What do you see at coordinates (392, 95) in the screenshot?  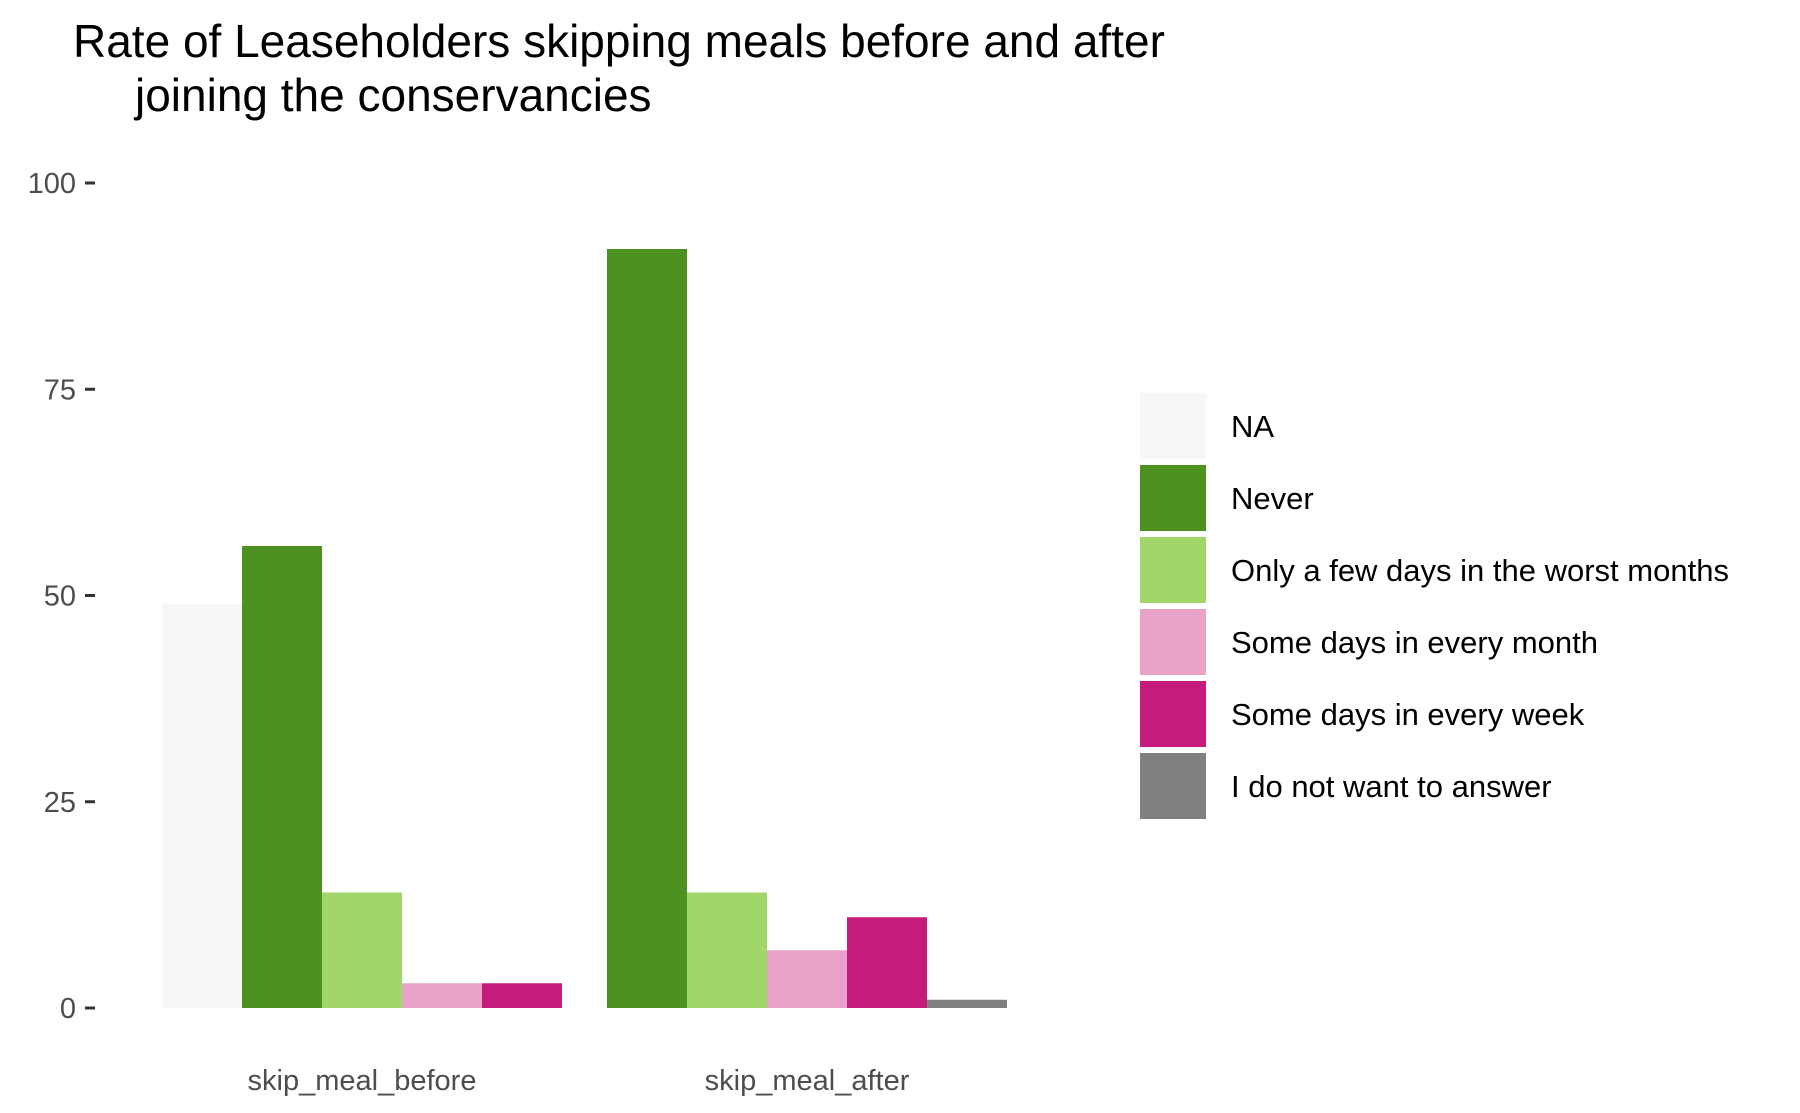 I see `chart-title-line: joining the conservancies` at bounding box center [392, 95].